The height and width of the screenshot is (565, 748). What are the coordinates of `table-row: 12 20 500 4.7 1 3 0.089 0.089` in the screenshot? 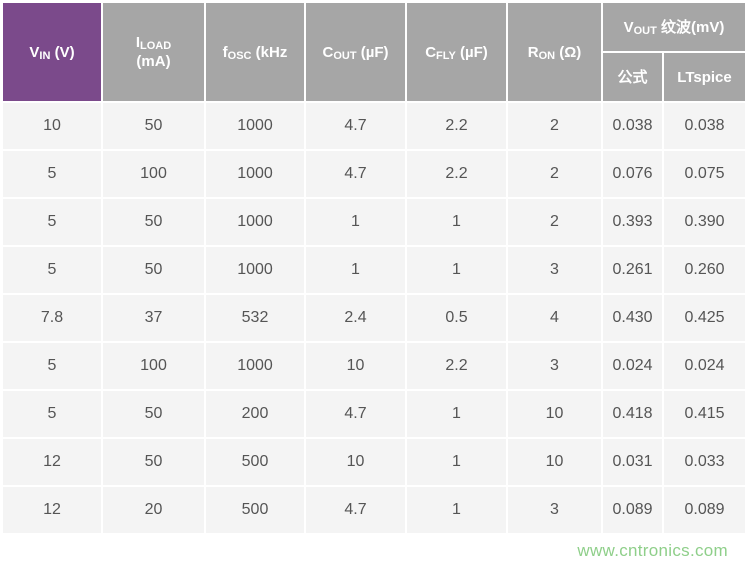 It's located at (374, 510).